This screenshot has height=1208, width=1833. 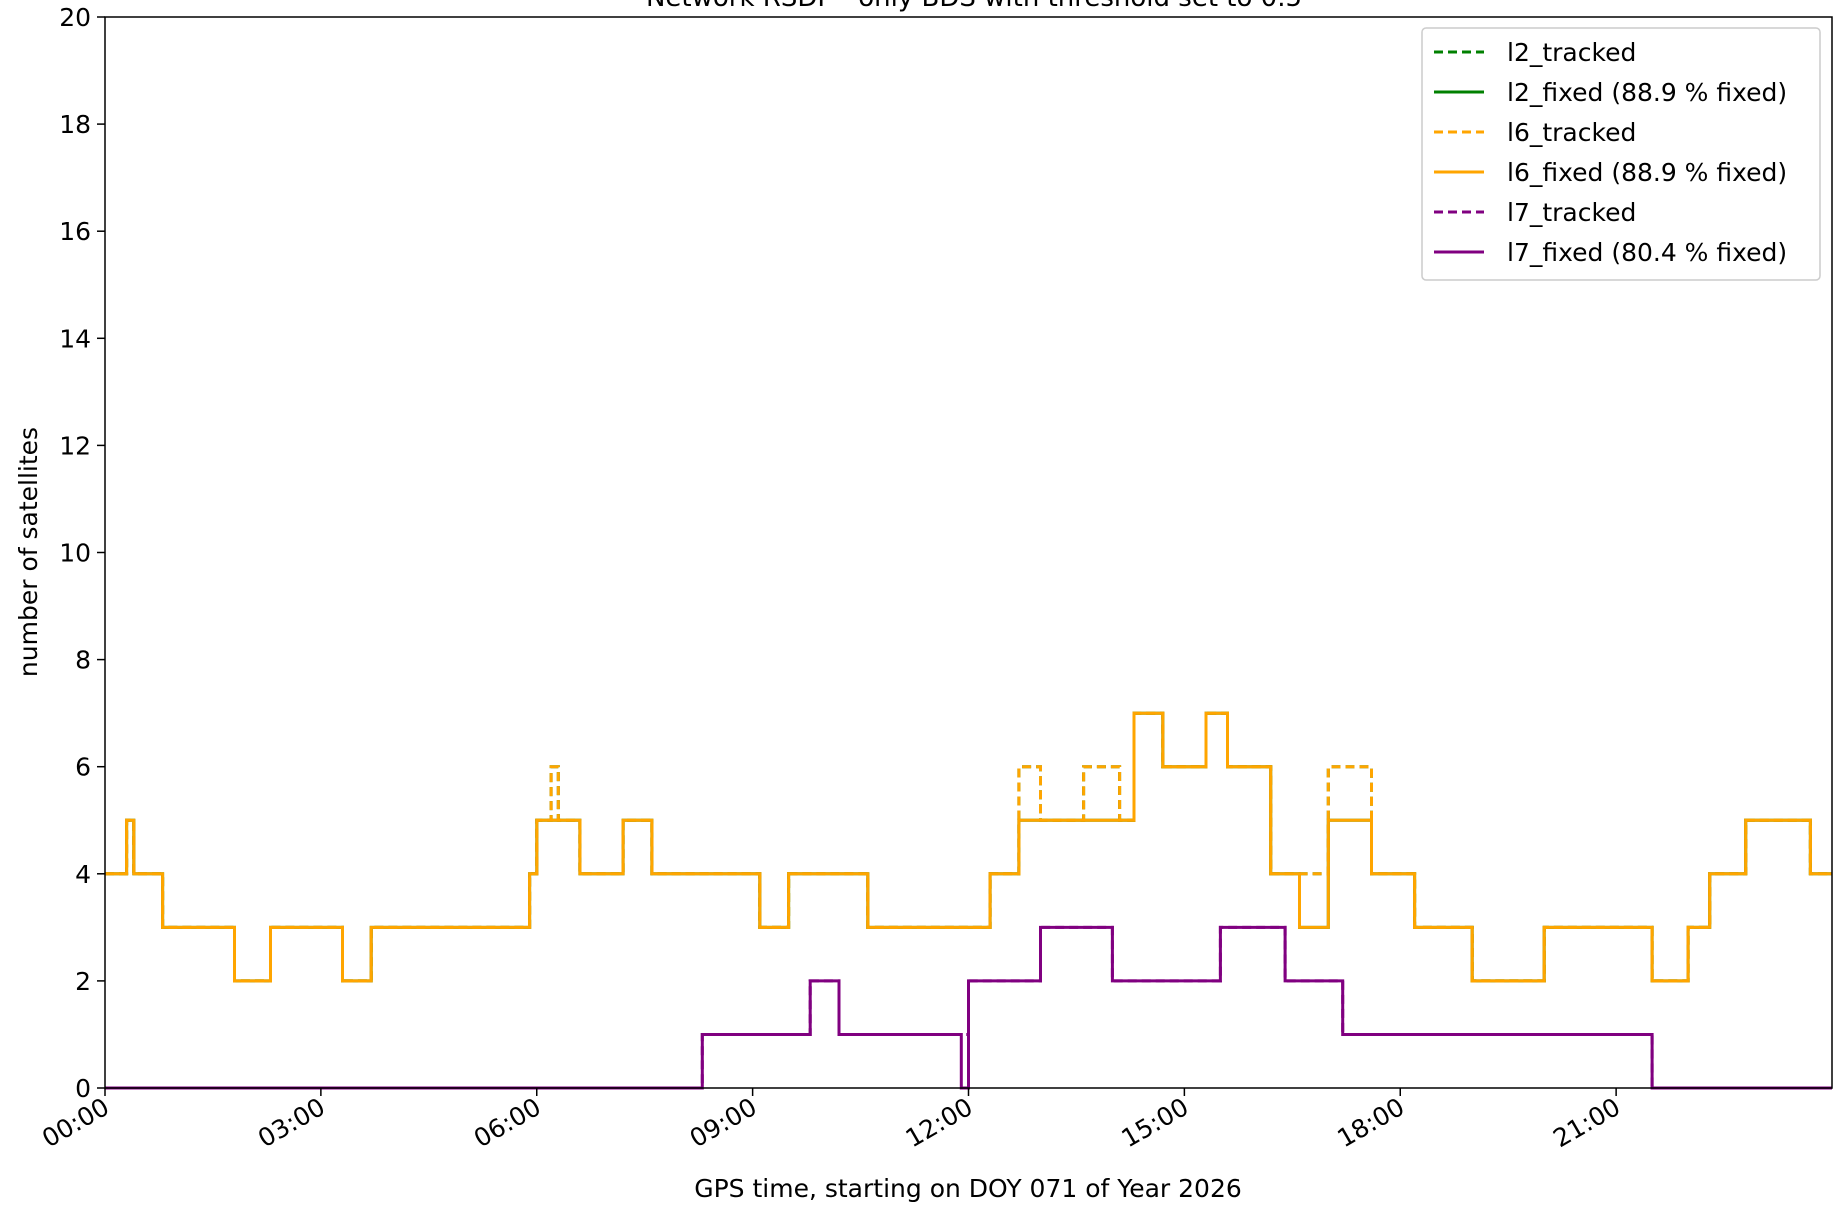 I want to click on y-tick-label: 4, so click(x=83, y=874).